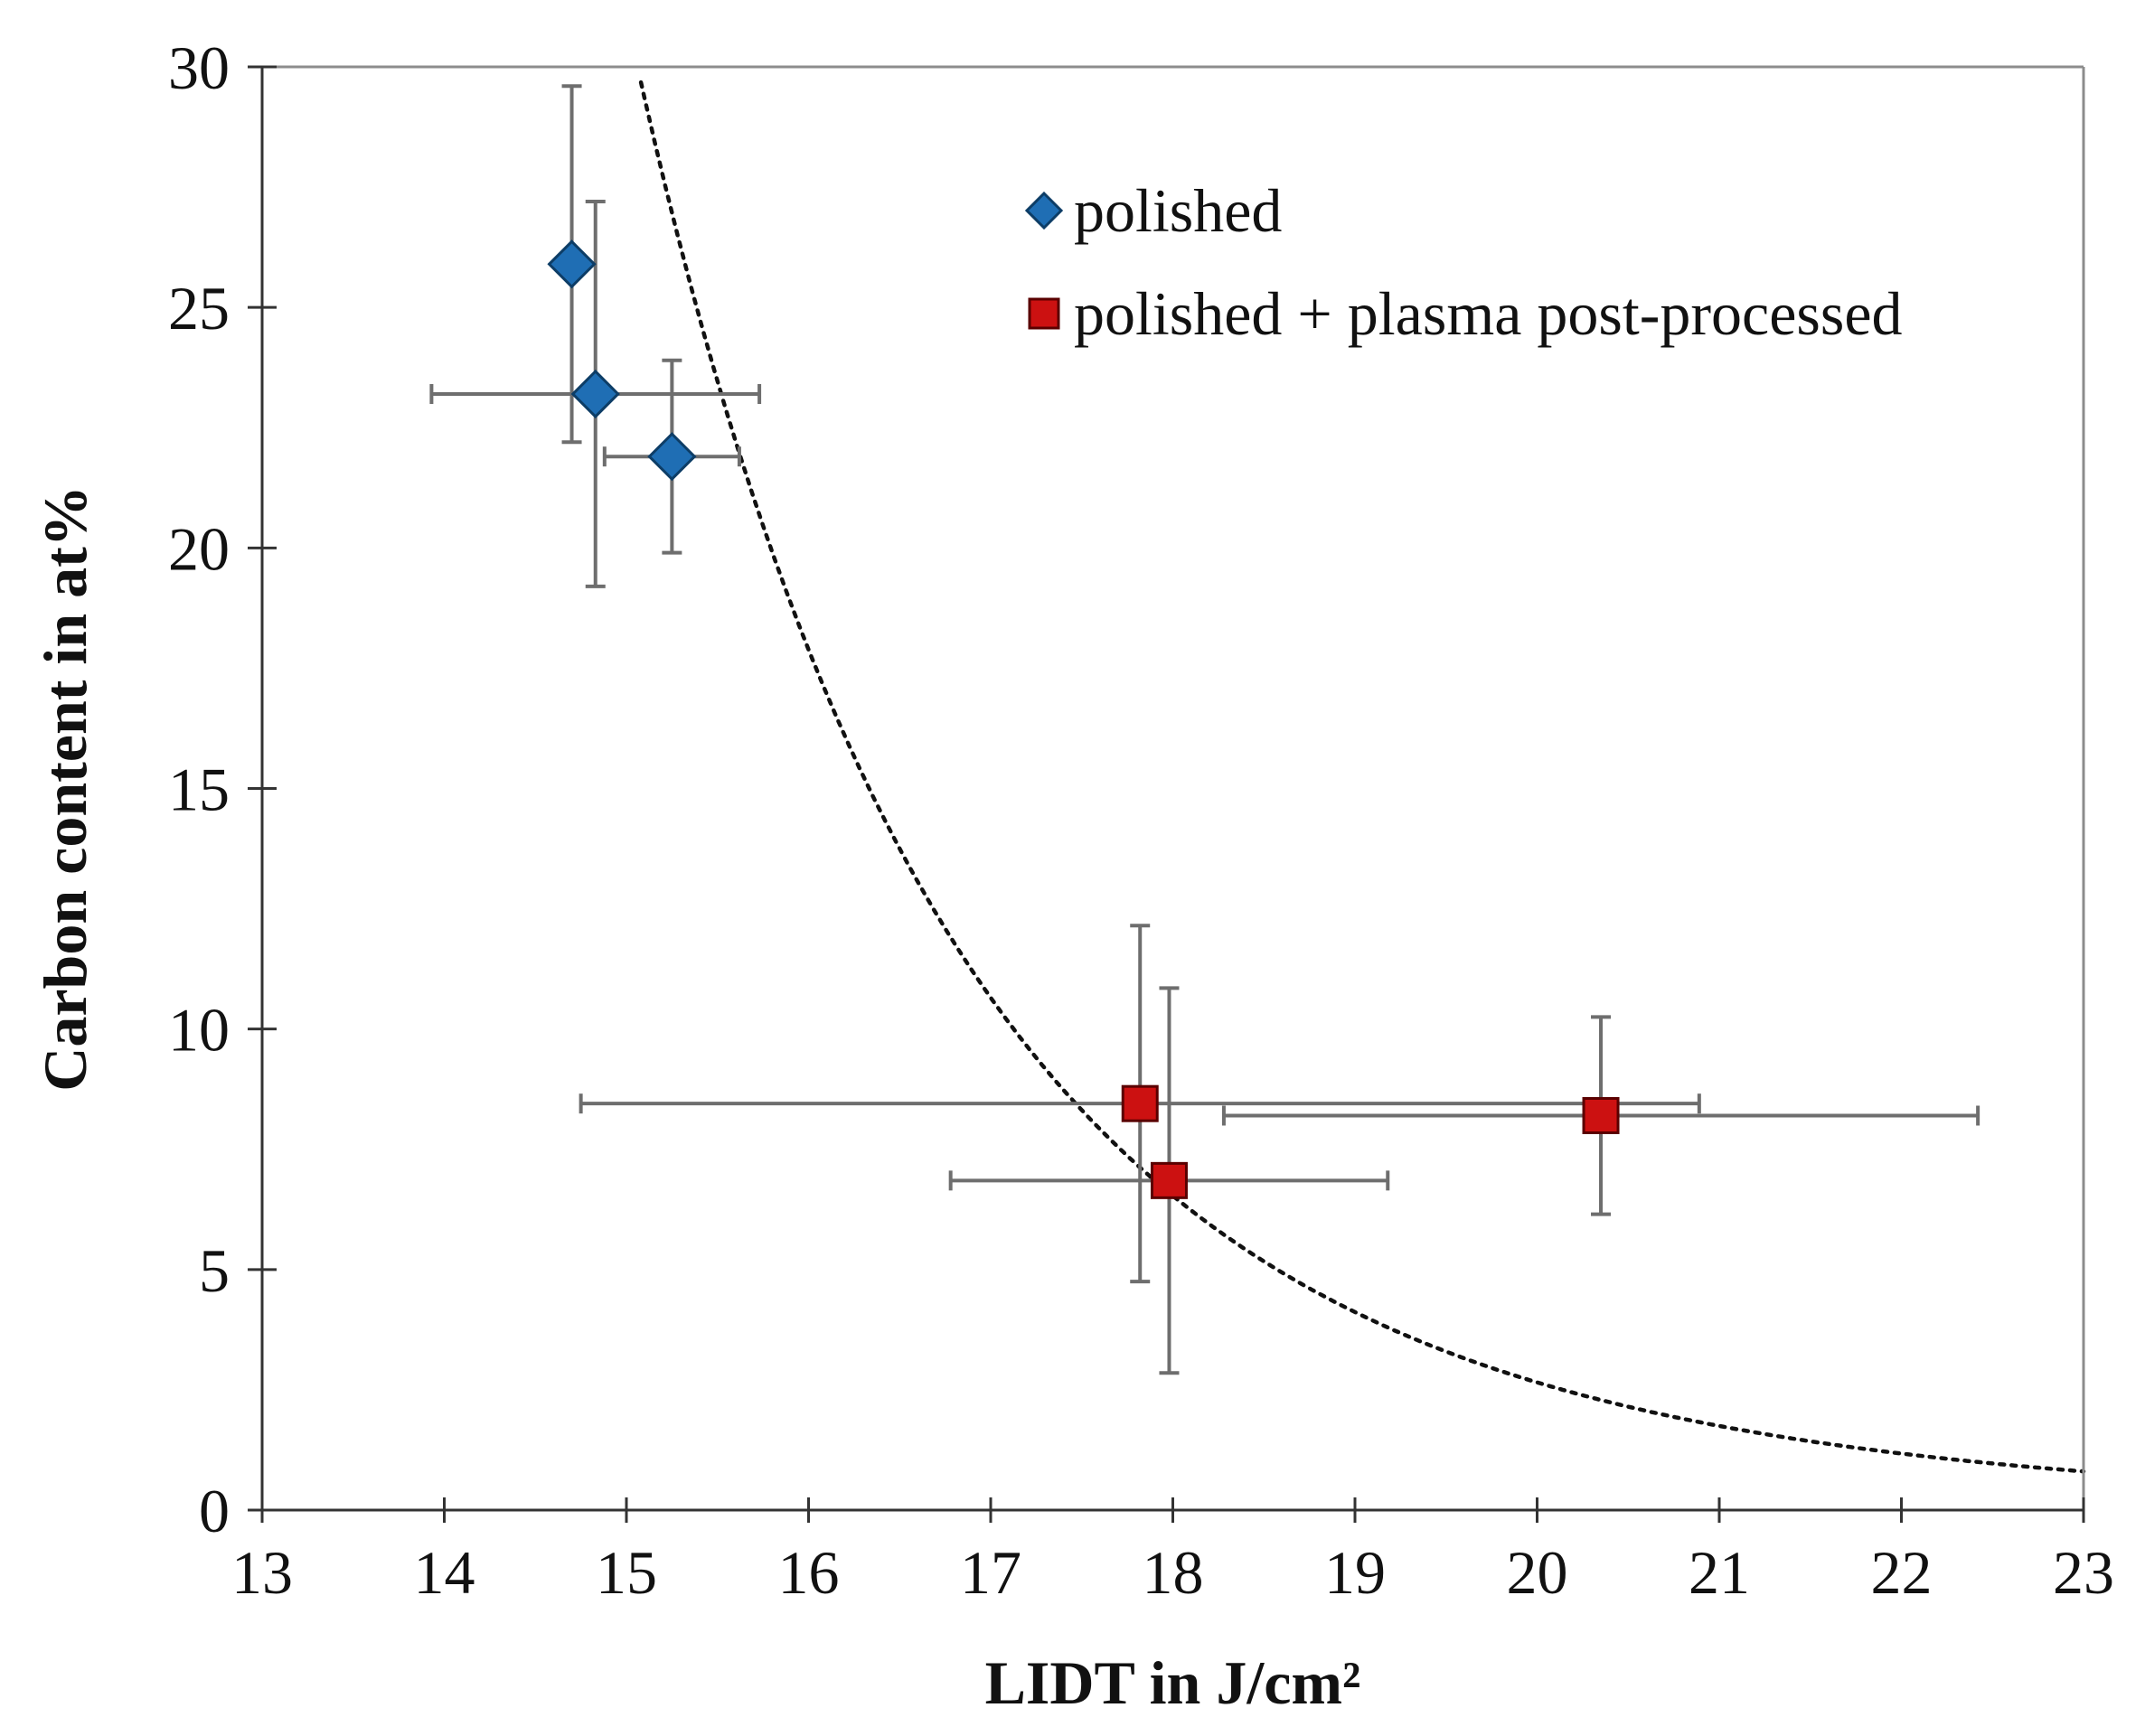  Describe the element at coordinates (1178, 211) in the screenshot. I see `legend-label: polished` at that location.